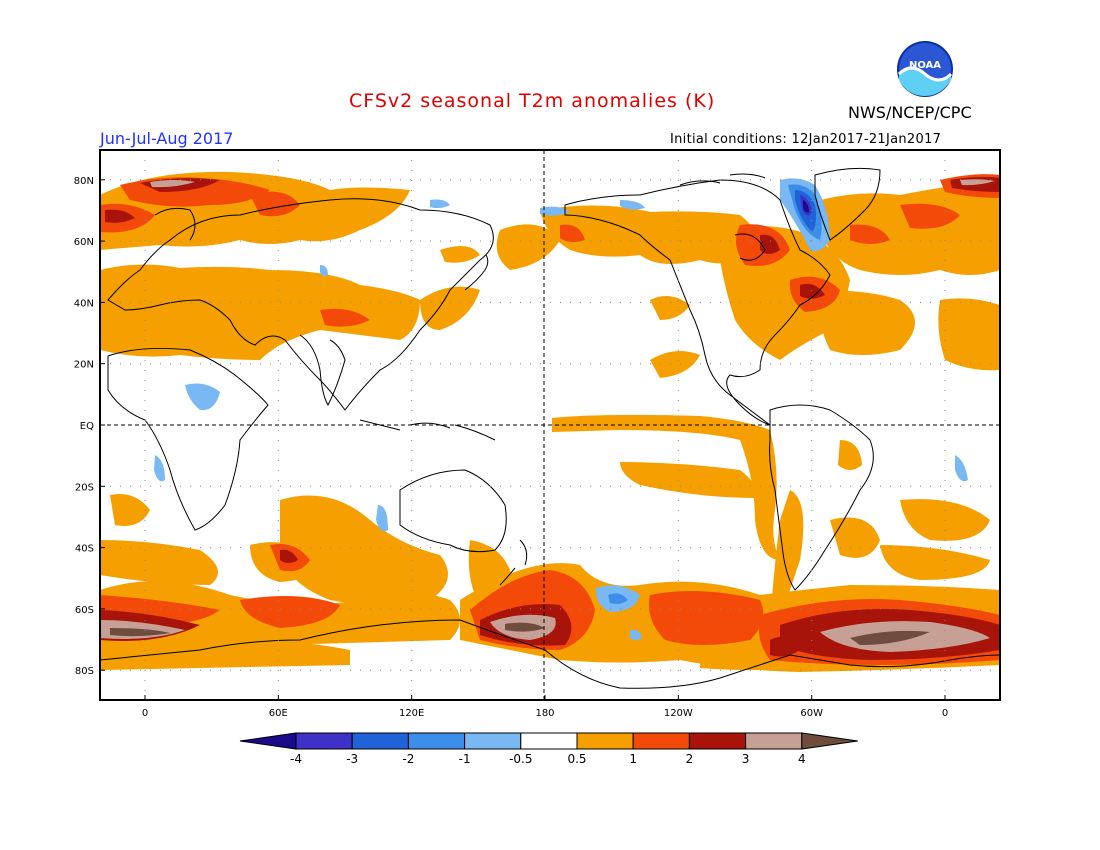  I want to click on longitude-label: 60E, so click(278, 713).